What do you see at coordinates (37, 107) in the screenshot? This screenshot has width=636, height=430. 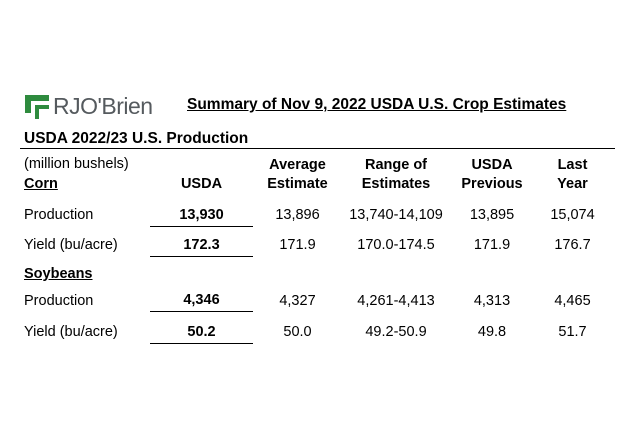 I see `rjobrien-logo-icon` at bounding box center [37, 107].